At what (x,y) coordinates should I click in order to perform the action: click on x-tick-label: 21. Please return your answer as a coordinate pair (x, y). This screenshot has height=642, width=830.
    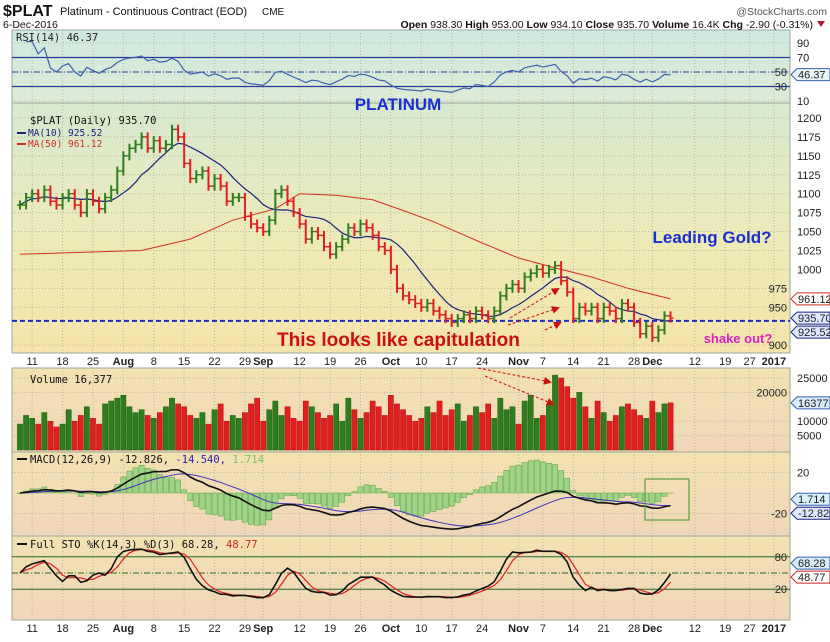
    Looking at the image, I should click on (604, 629).